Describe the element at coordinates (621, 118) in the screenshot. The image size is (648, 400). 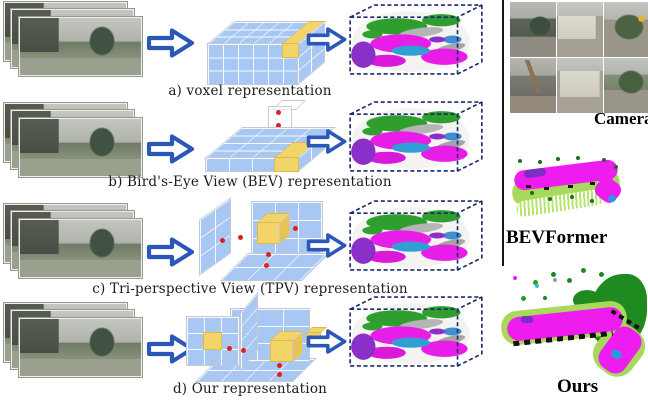
I see `cameras-label: Cameras` at that location.